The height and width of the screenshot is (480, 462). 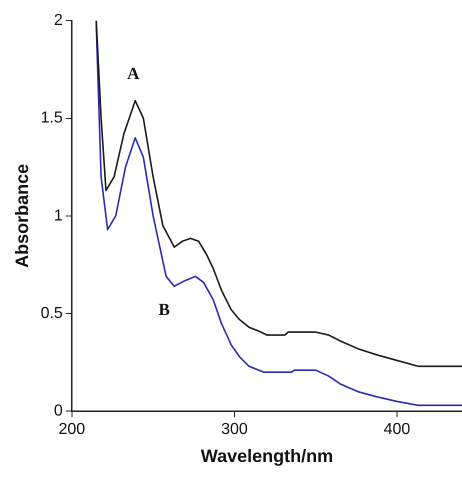 What do you see at coordinates (397, 429) in the screenshot?
I see `x-tick-label: 400` at bounding box center [397, 429].